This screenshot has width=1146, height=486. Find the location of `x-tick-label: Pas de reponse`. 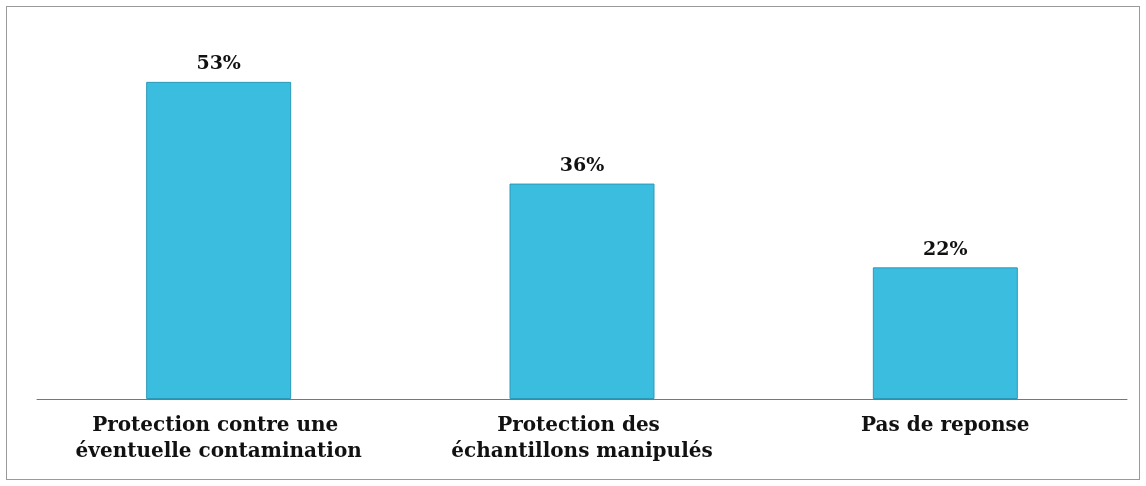

x-tick-label: Pas de reponse is located at coordinates (945, 424).